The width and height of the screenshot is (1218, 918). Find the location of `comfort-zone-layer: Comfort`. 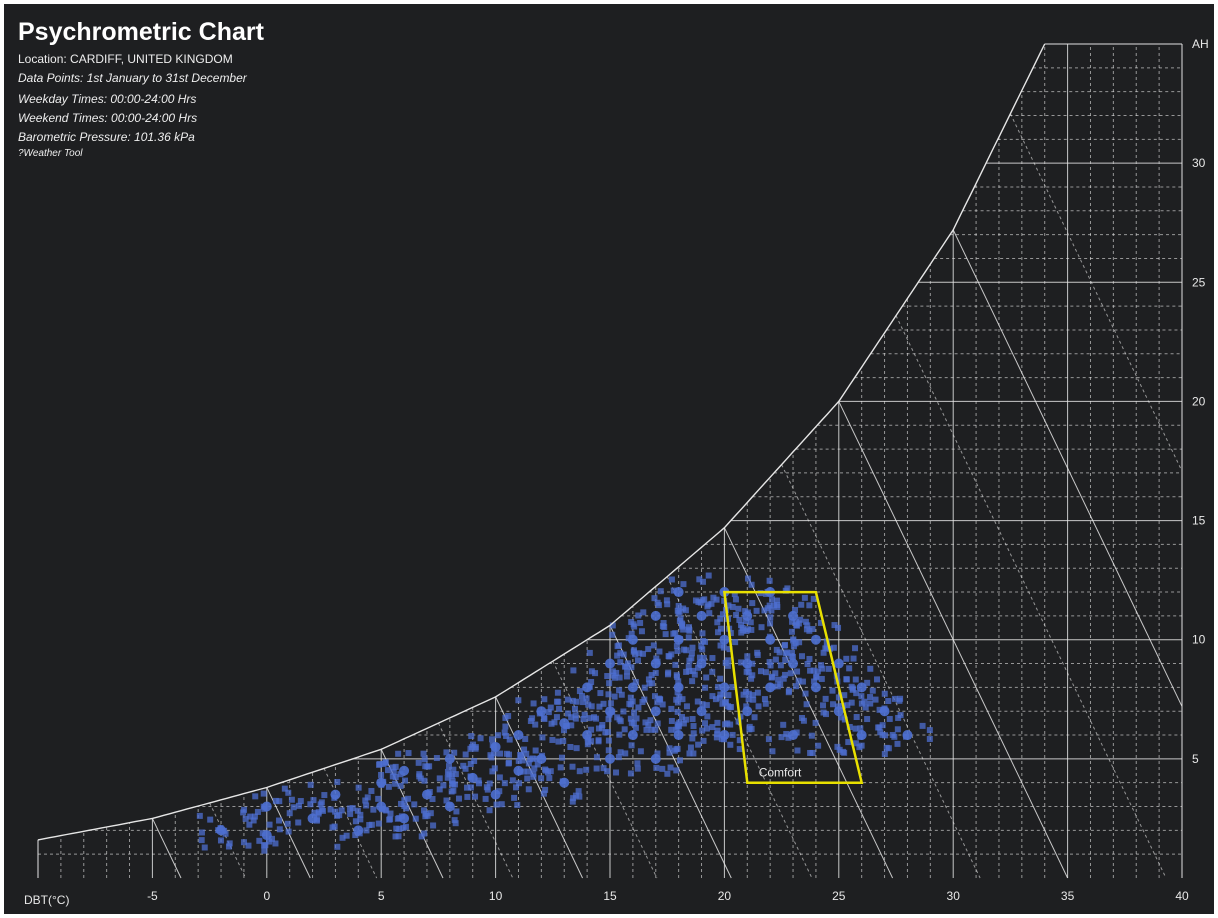

comfort-zone-layer: Comfort is located at coordinates (793, 687).